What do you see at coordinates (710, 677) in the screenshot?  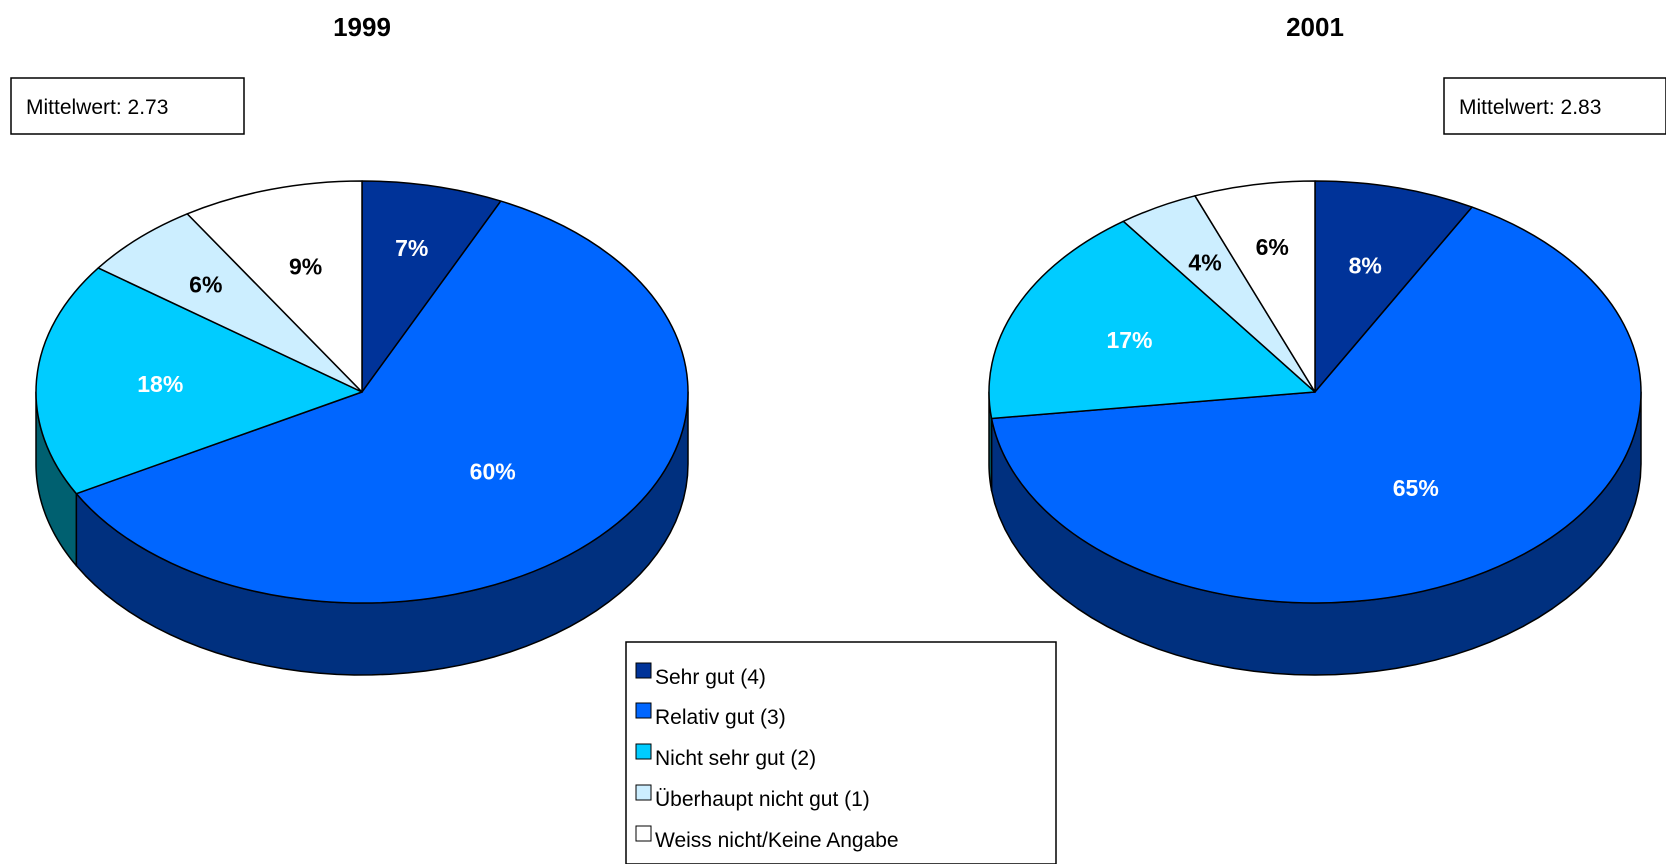 I see `legend-label: Sehr gut (4)` at bounding box center [710, 677].